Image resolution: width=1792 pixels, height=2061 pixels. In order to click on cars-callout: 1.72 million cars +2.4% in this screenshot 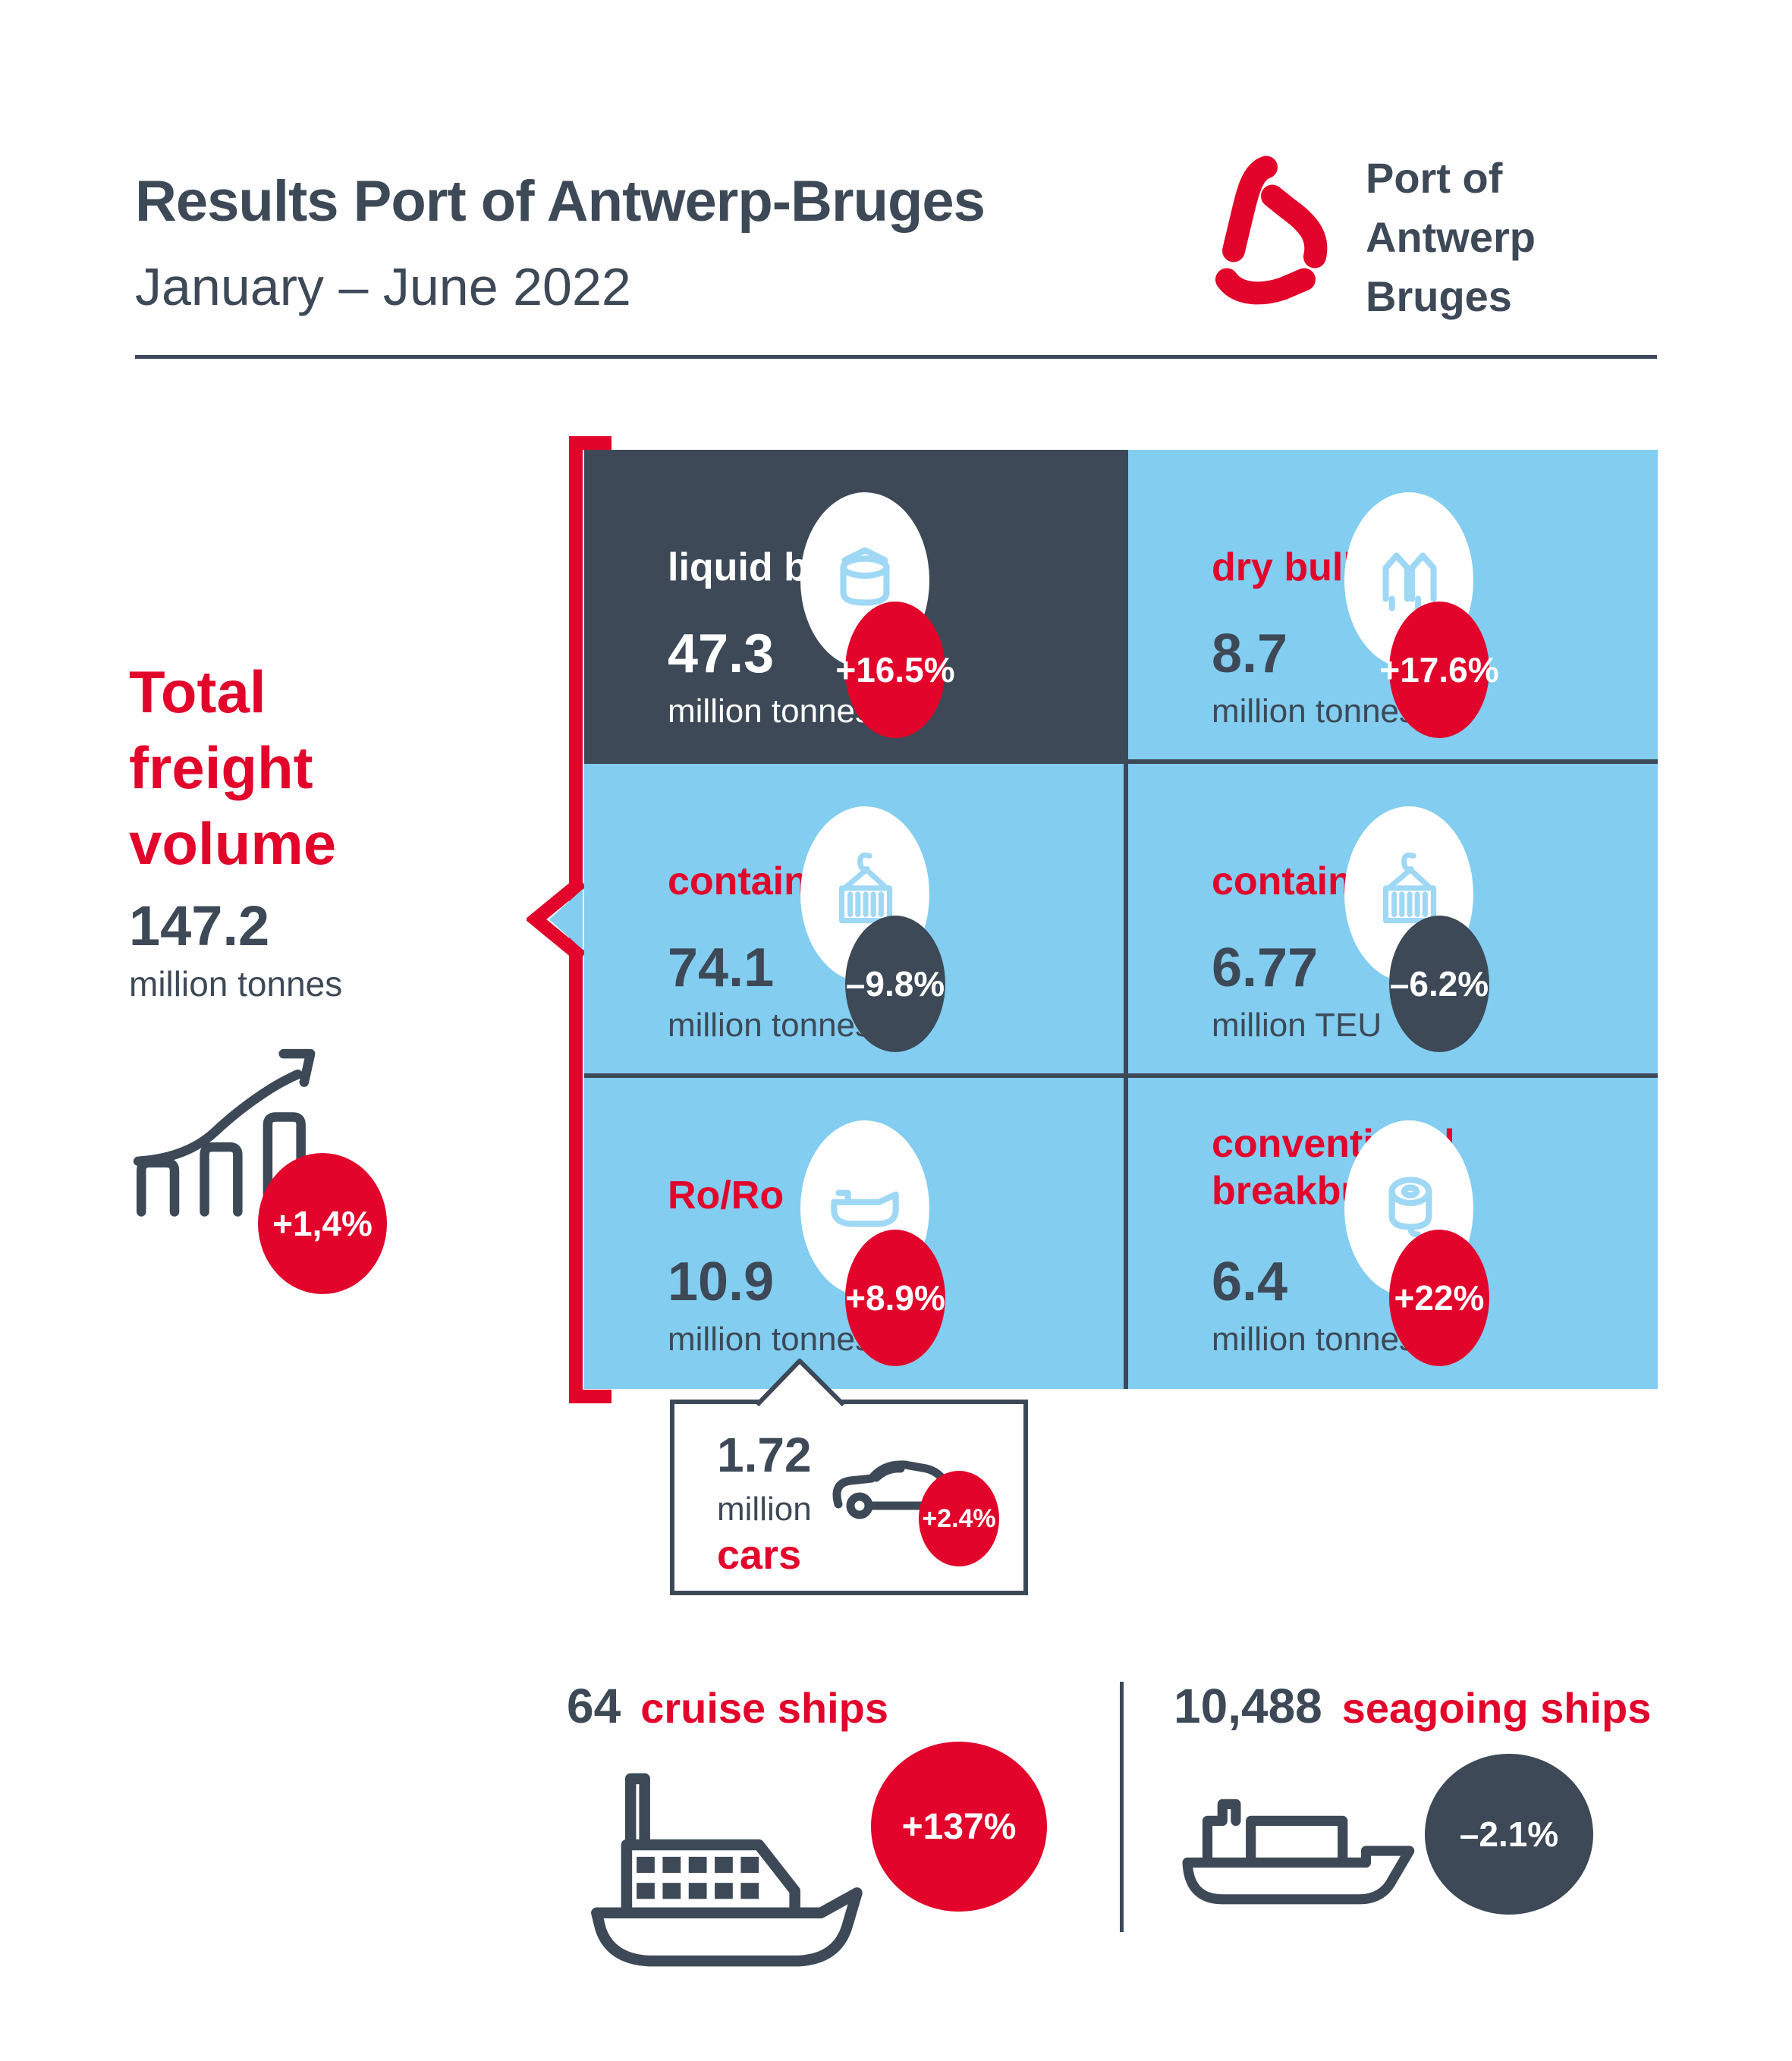, I will do `click(849, 1498)`.